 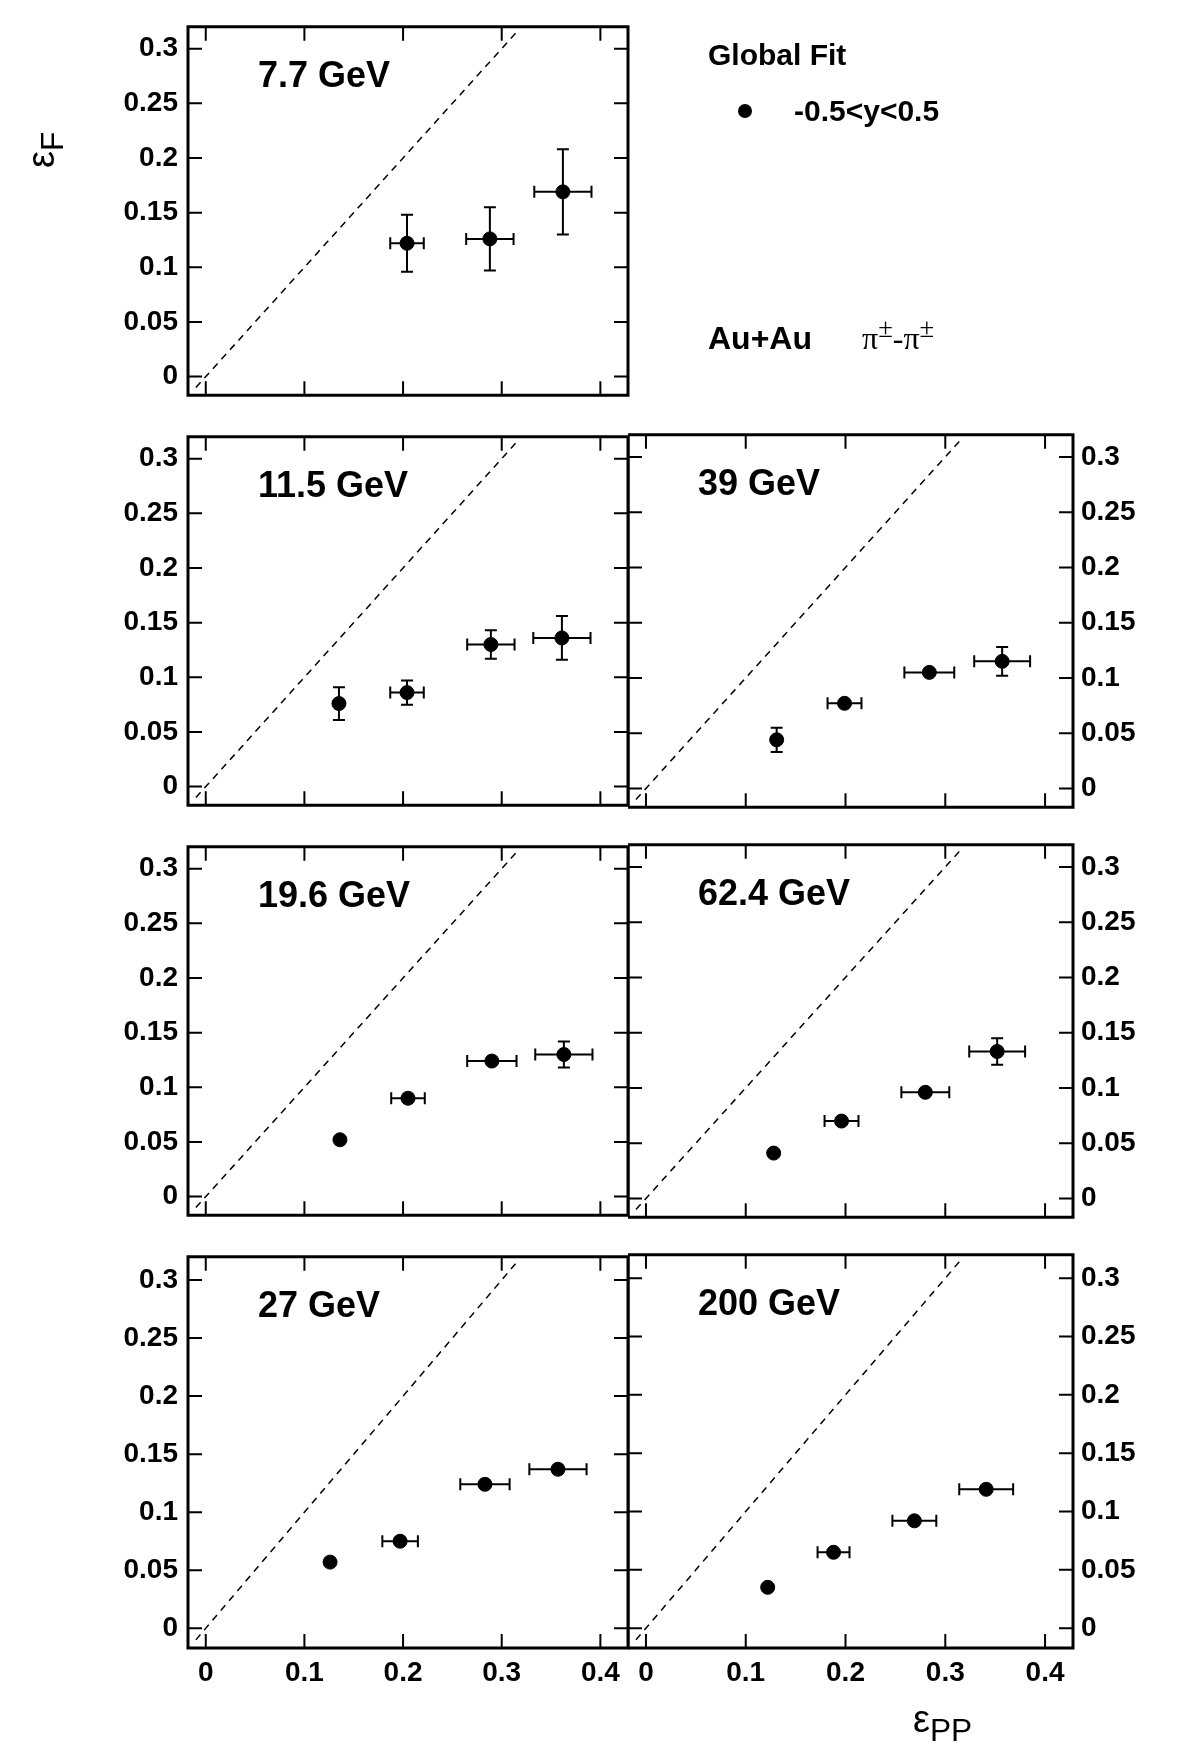 What do you see at coordinates (334, 894) in the screenshot?
I see `text: 19.6 GeV` at bounding box center [334, 894].